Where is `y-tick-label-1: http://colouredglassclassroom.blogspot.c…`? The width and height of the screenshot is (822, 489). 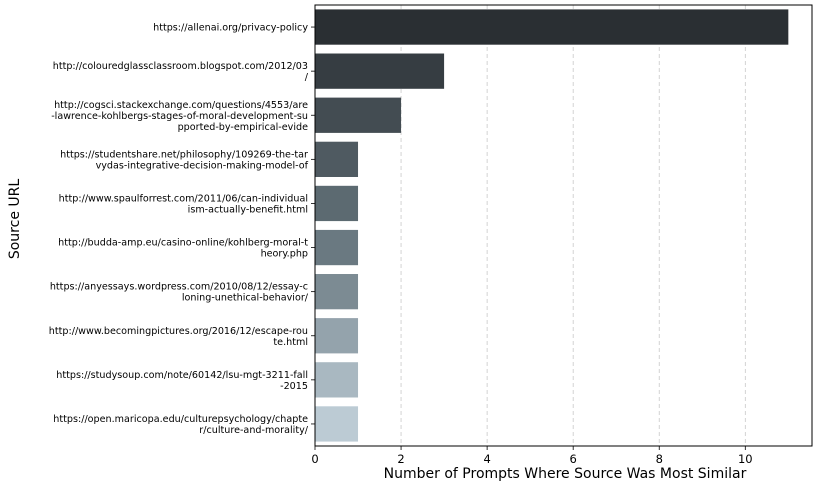
y-tick-label-1: http://colouredglassclassroom.blogspot.c… is located at coordinates (181, 72).